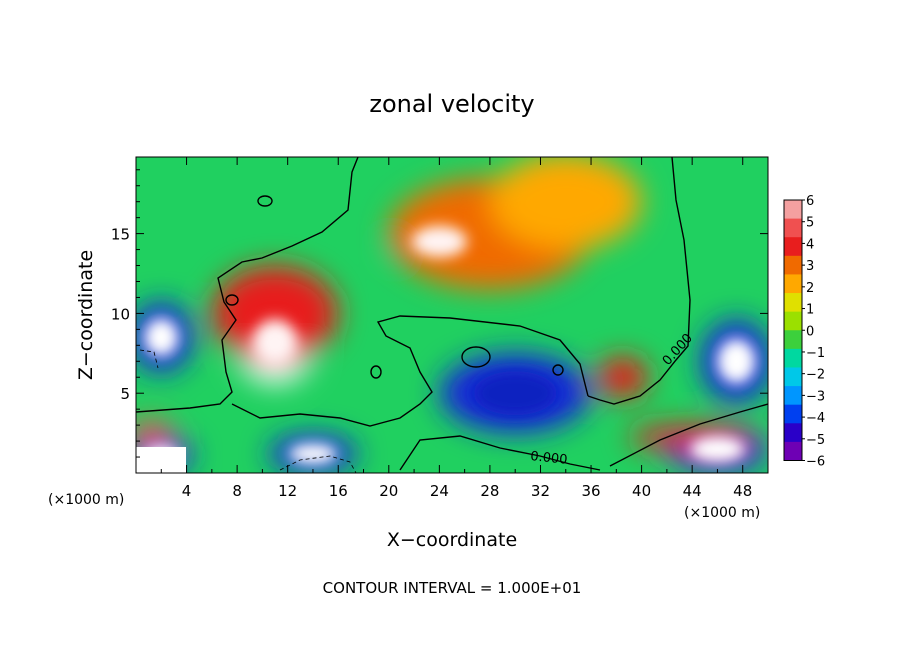  Describe the element at coordinates (815, 440) in the screenshot. I see `colorbar-label: −5` at that location.